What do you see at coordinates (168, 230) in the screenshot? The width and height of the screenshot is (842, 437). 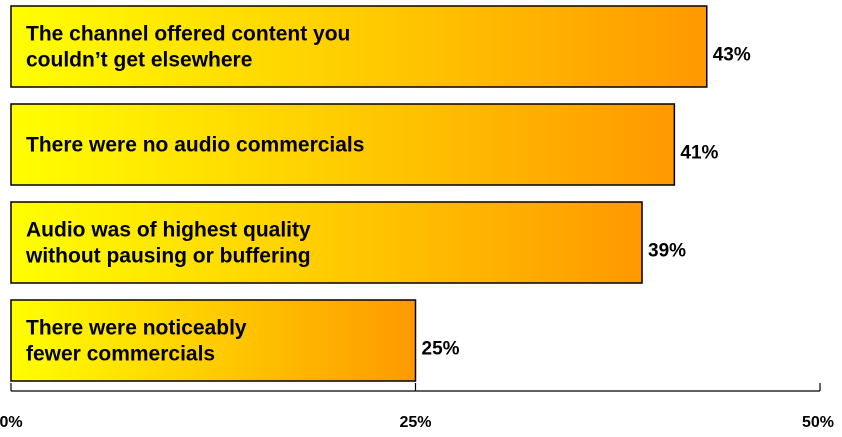 I see `category-label: Audio was of highest quality` at bounding box center [168, 230].